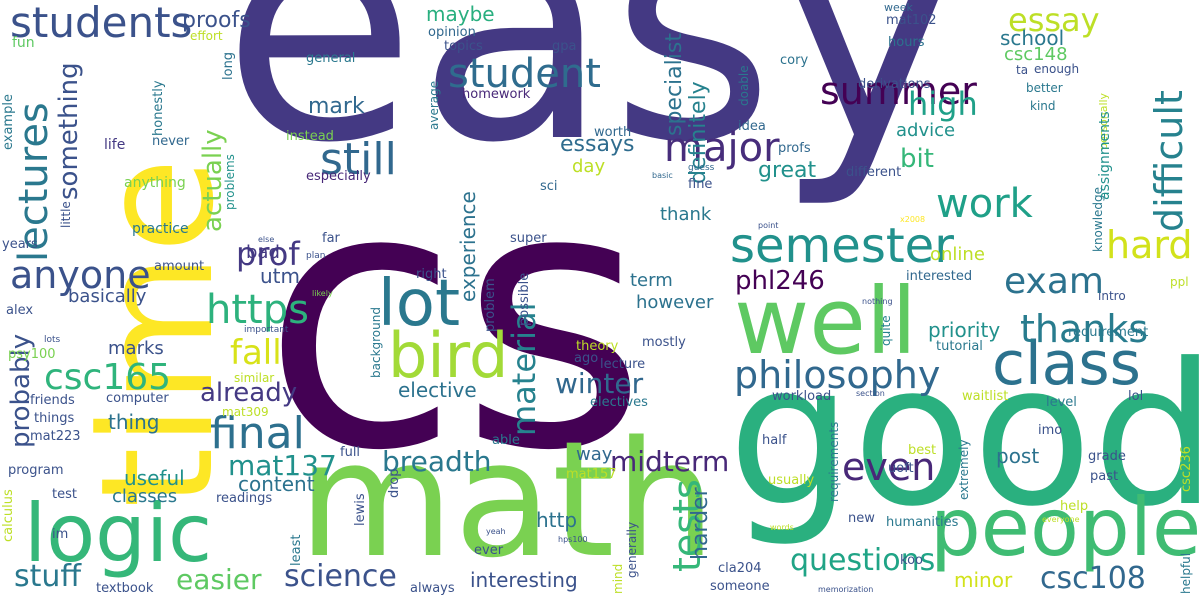 The image size is (1200, 600). What do you see at coordinates (468, 246) in the screenshot?
I see `word-experience: experience` at bounding box center [468, 246].